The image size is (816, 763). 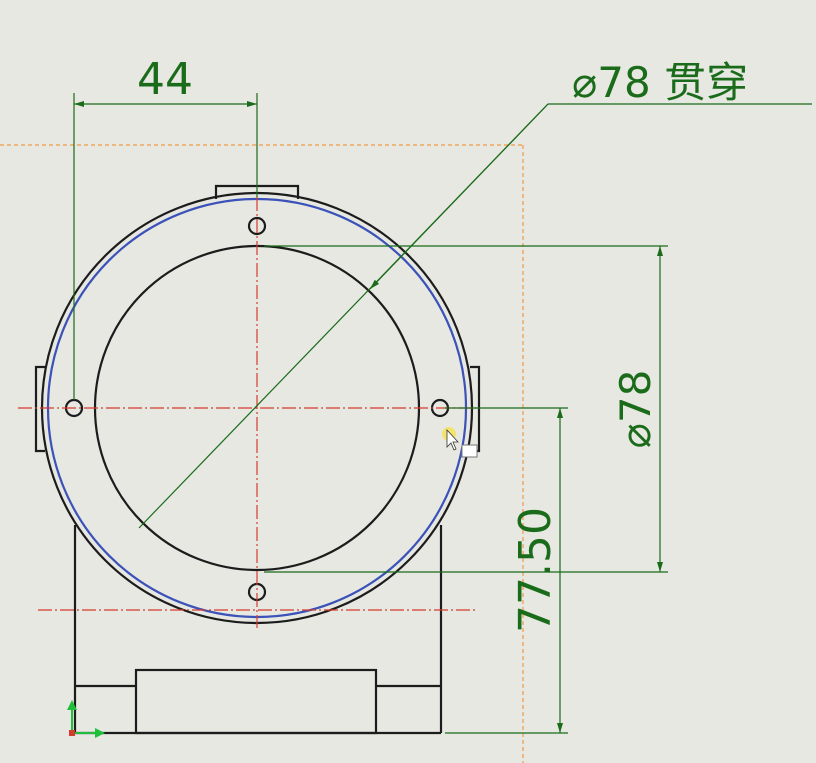 I want to click on dimension-77-50: 77.50, so click(x=535, y=570).